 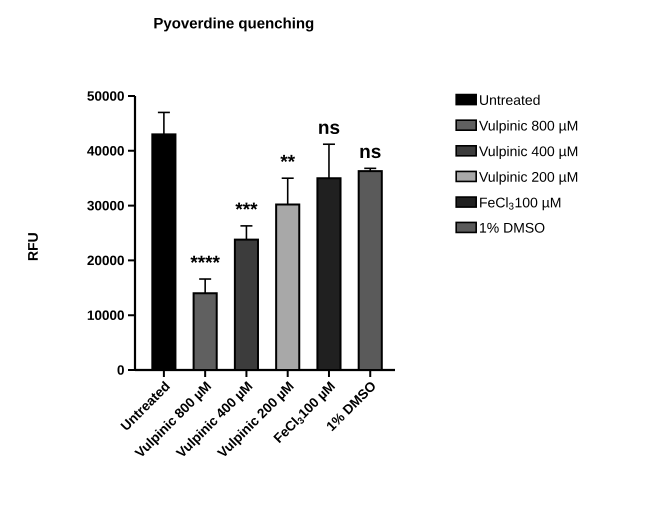 What do you see at coordinates (528, 127) in the screenshot?
I see `legend-label: Vulpinic 800 µM` at bounding box center [528, 127].